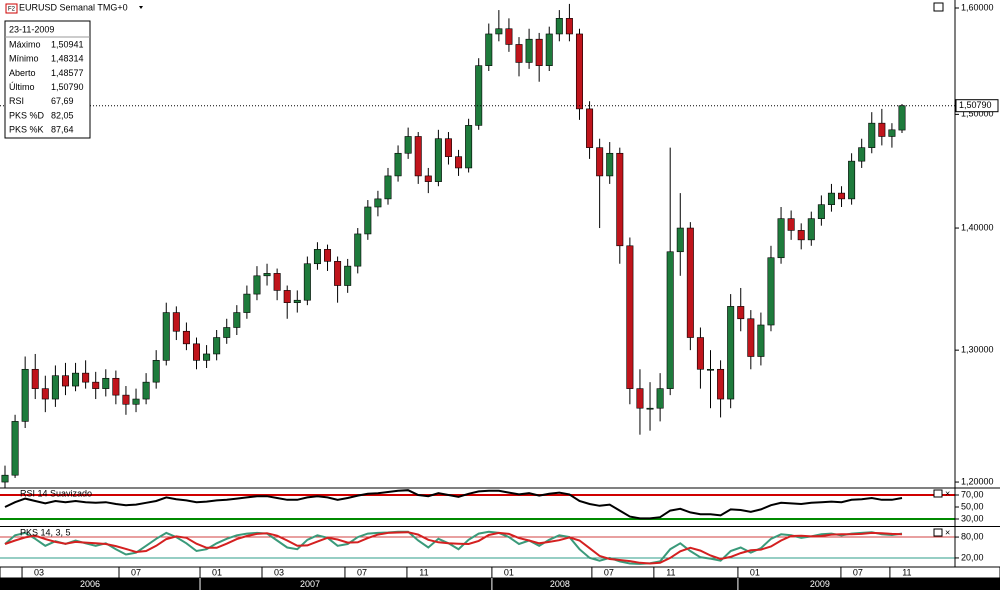 The image size is (1000, 590). I want to click on info-value: 1,48314, so click(67, 59).